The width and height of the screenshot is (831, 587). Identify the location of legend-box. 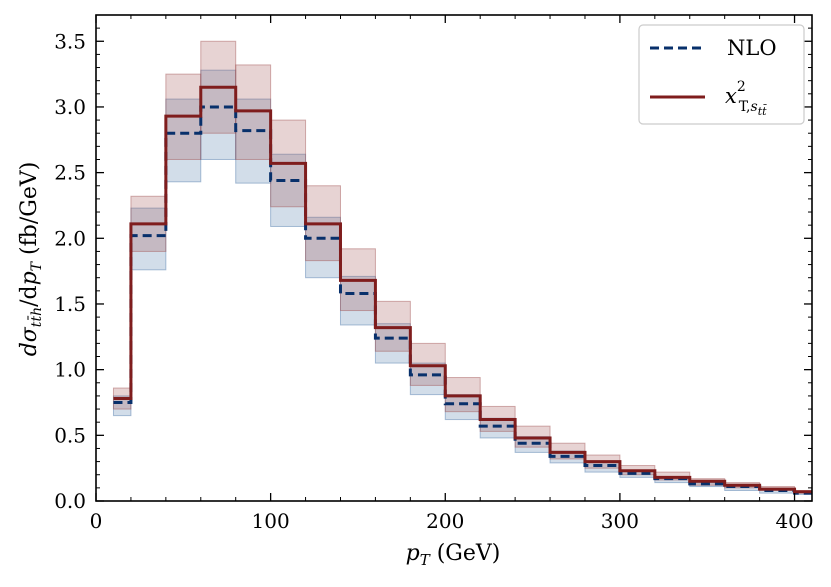
(721, 74).